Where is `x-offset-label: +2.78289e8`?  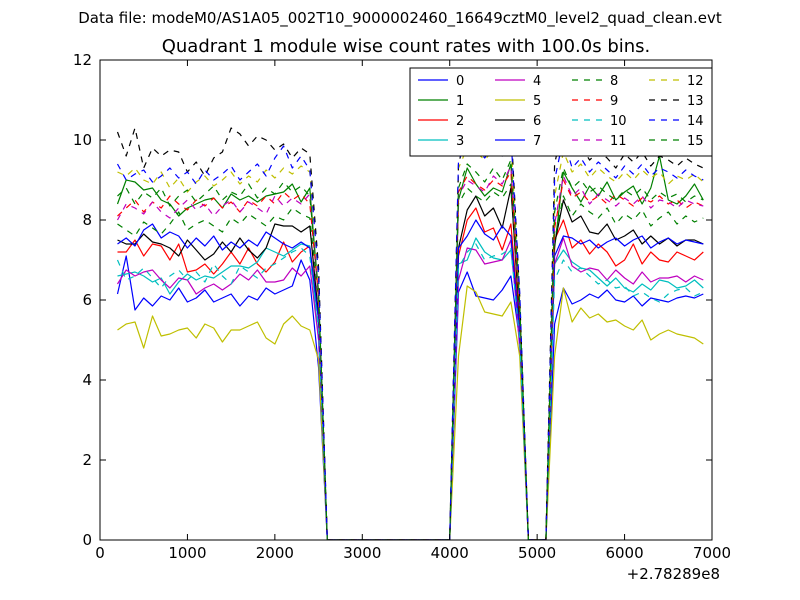
x-offset-label: +2.78289e8 is located at coordinates (673, 574).